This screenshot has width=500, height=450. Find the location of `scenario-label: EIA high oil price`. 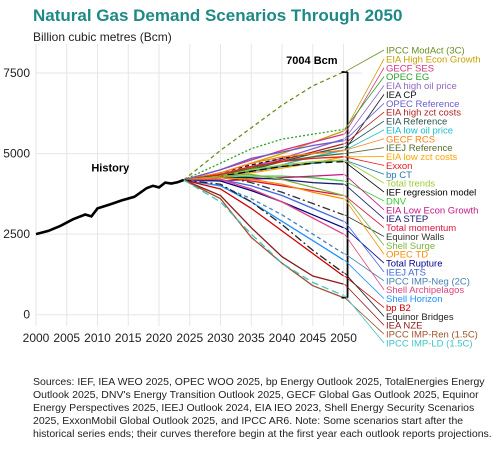

scenario-label: EIA high oil price is located at coordinates (421, 86).